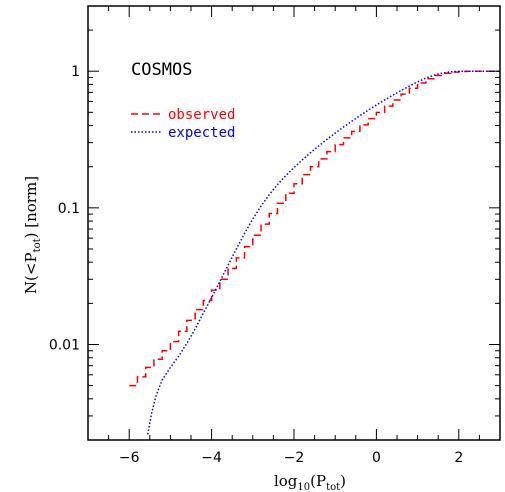 The width and height of the screenshot is (505, 492). Describe the element at coordinates (310, 482) in the screenshot. I see `x-axis-label: log10(Ptot)` at that location.